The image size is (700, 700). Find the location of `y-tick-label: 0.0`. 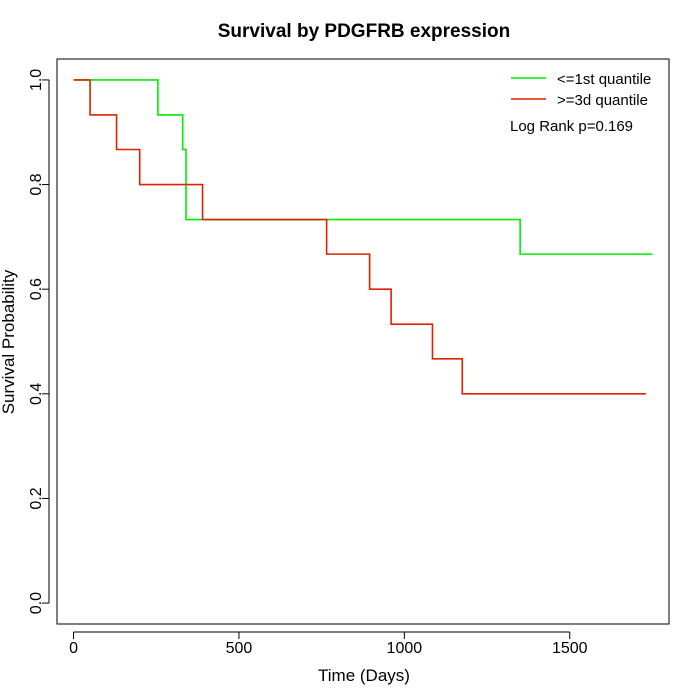

y-tick-label: 0.0 is located at coordinates (36, 603).